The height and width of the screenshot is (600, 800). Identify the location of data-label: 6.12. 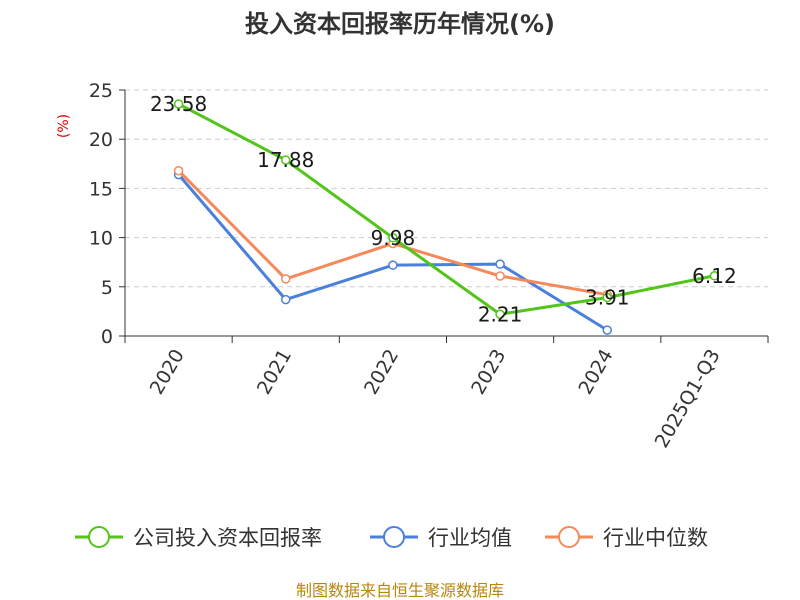
(714, 276).